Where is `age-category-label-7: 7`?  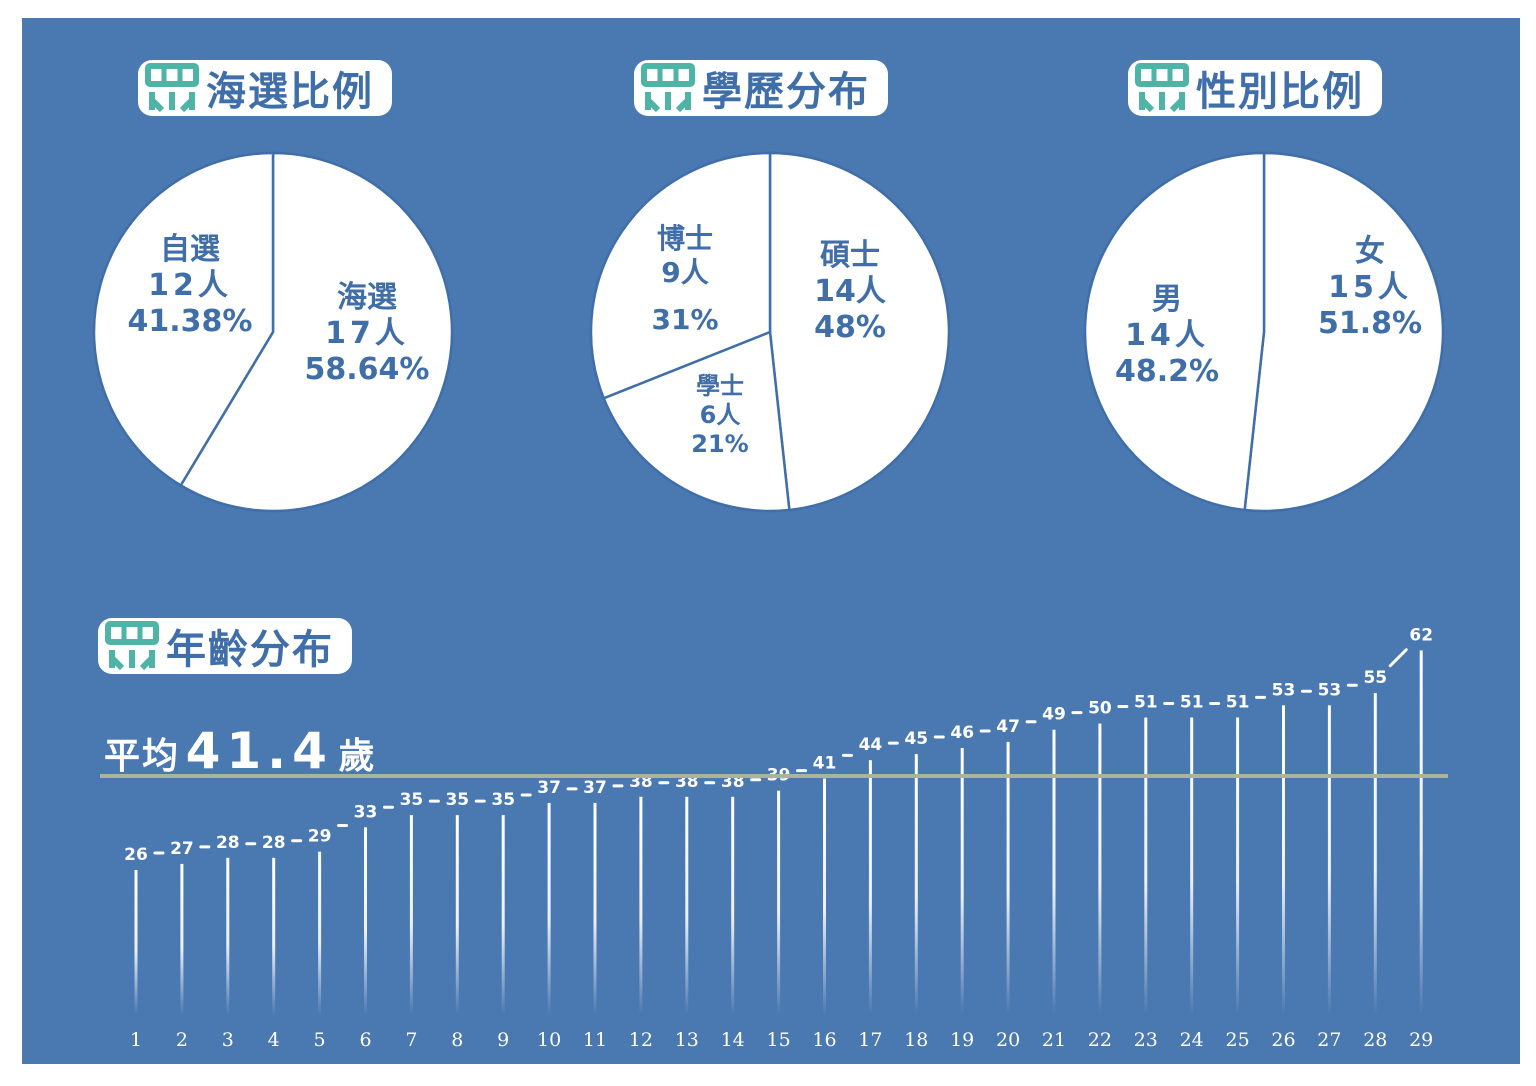
age-category-label-7: 7 is located at coordinates (411, 1040).